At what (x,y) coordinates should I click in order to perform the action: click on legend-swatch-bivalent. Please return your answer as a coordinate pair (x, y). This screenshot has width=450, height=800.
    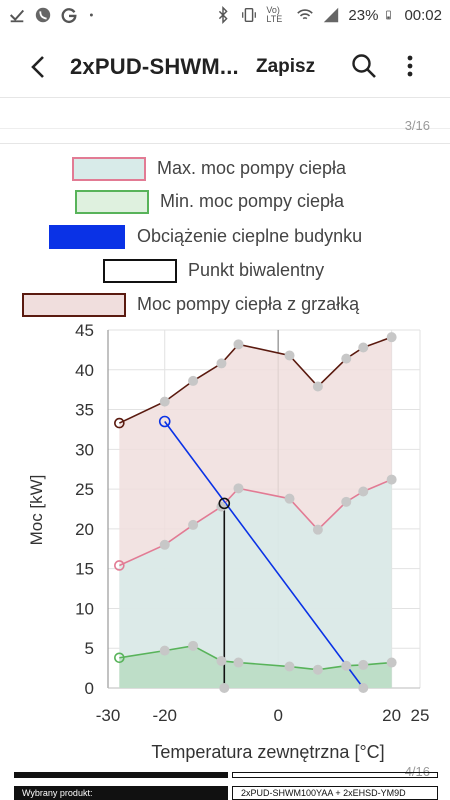
    Looking at the image, I should click on (140, 271).